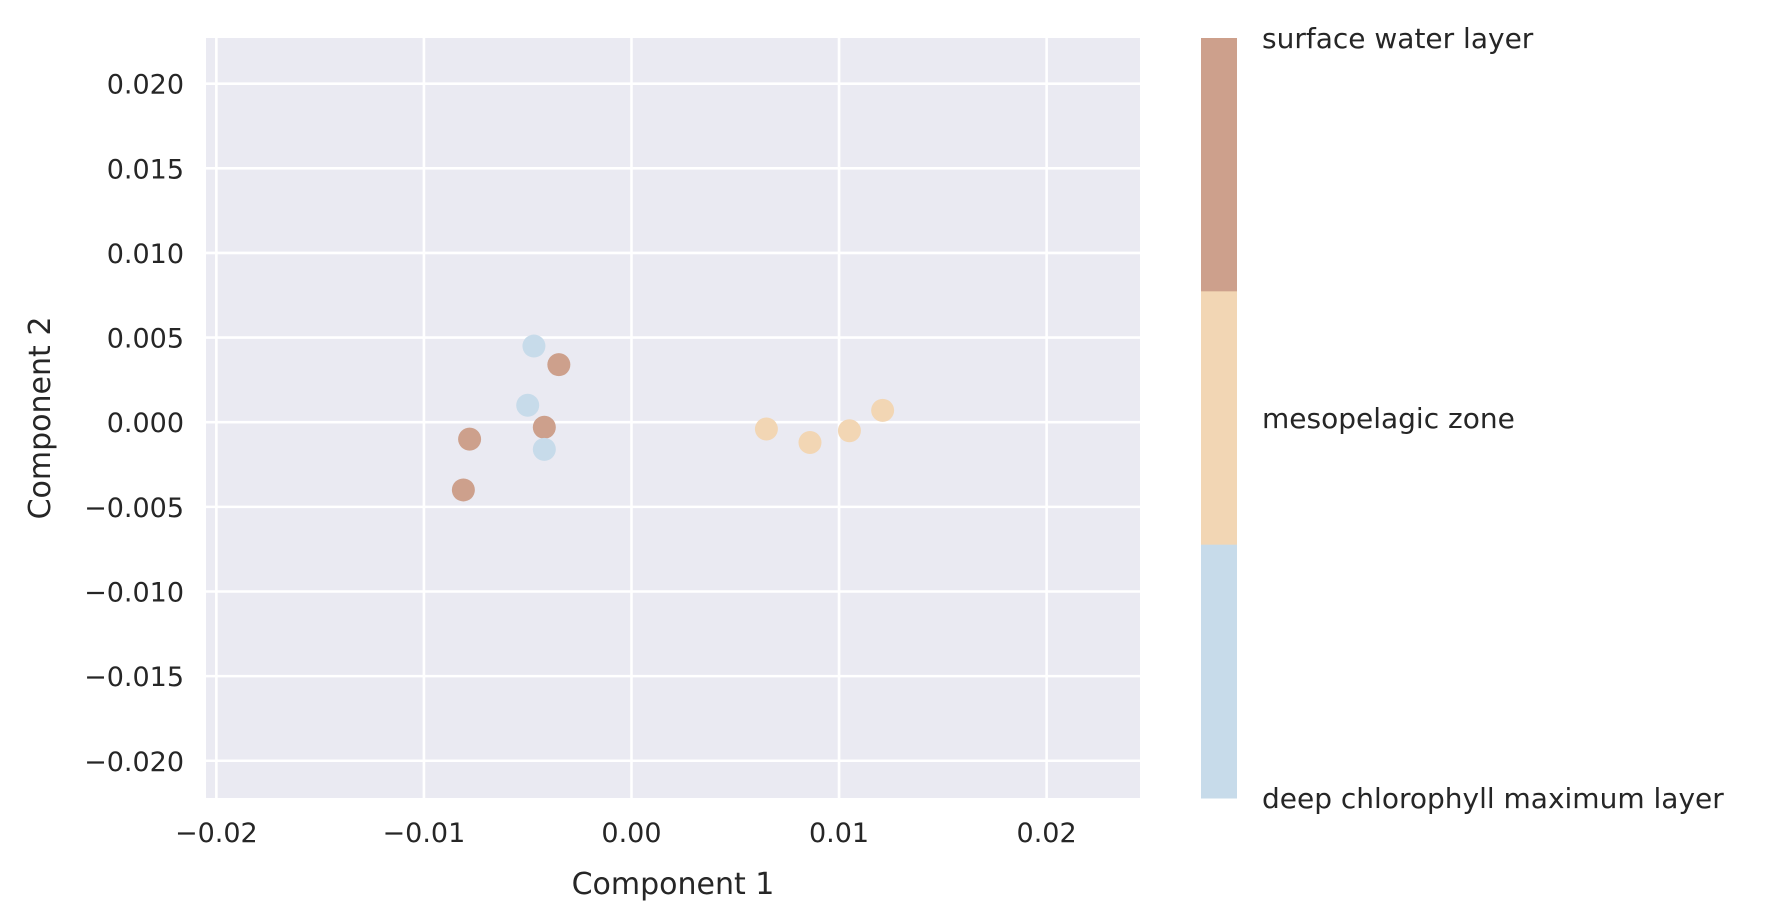 The height and width of the screenshot is (923, 1777). I want to click on x-axis-ticks: −0.02 −0.01 0.00 0.01 0.02, so click(626, 833).